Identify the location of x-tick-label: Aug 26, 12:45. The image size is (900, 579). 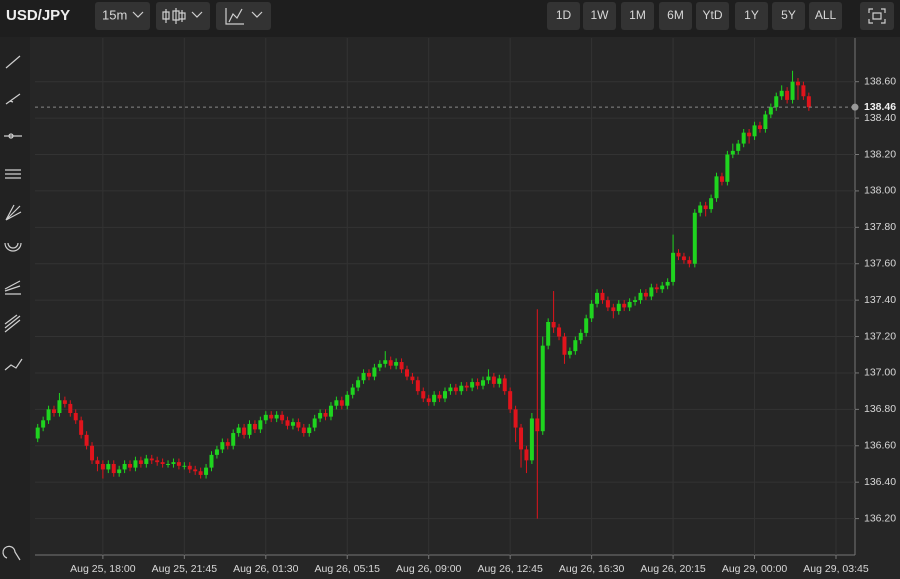
(510, 569).